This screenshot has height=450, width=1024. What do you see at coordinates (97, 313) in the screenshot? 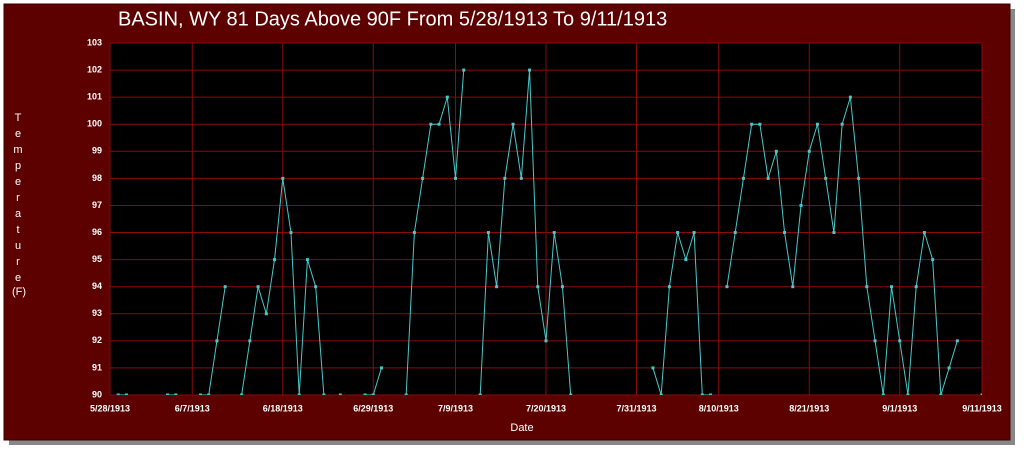
I see `y-tick-label: 93` at bounding box center [97, 313].